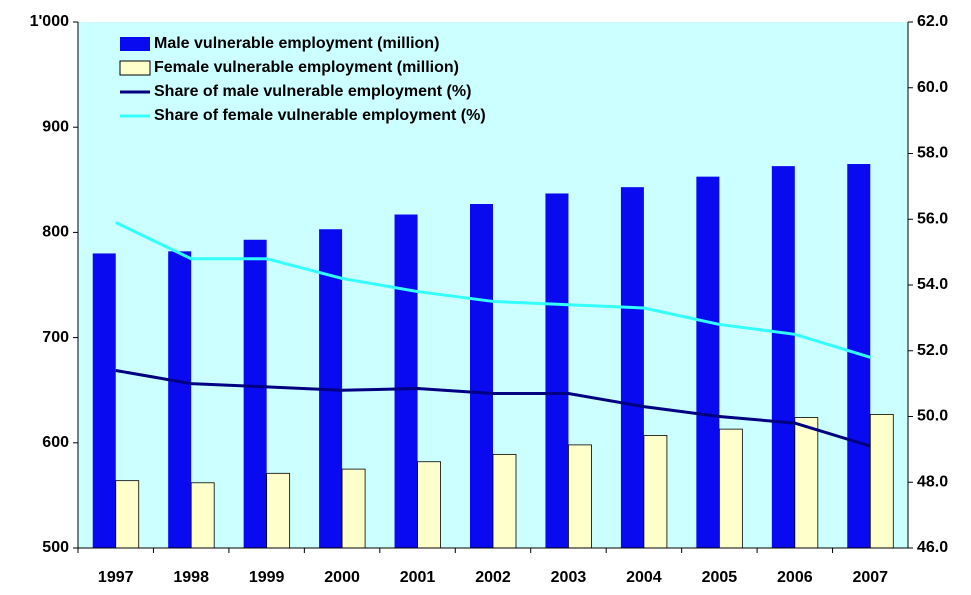 Image resolution: width=971 pixels, height=595 pixels. Describe the element at coordinates (720, 577) in the screenshot. I see `x-tick-label: 2005` at that location.